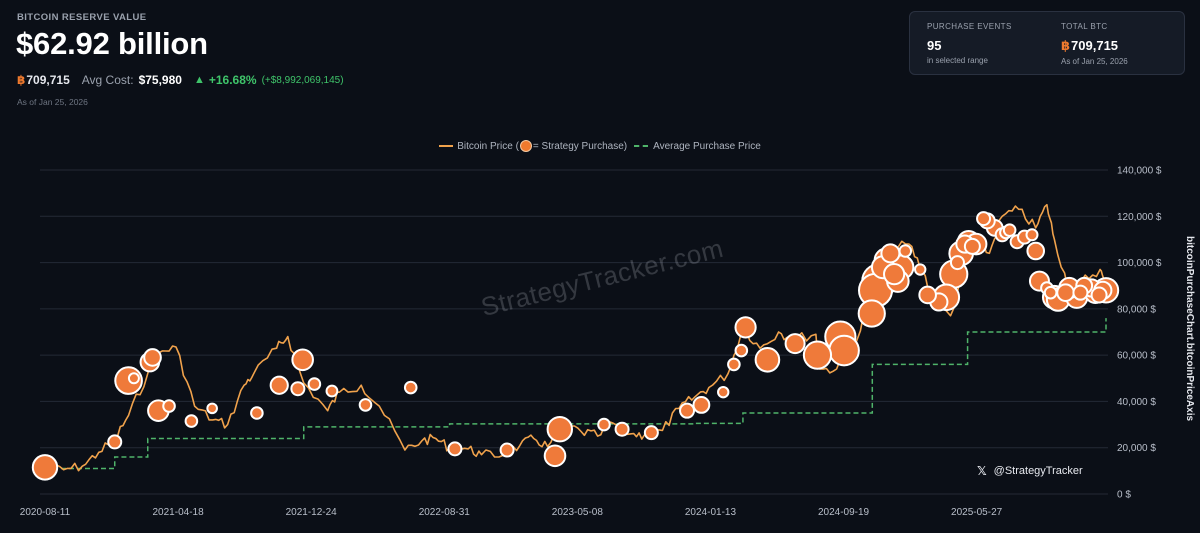 Image resolution: width=1200 pixels, height=533 pixels. What do you see at coordinates (446, 146) in the screenshot?
I see `price-line-swatch-icon` at bounding box center [446, 146].